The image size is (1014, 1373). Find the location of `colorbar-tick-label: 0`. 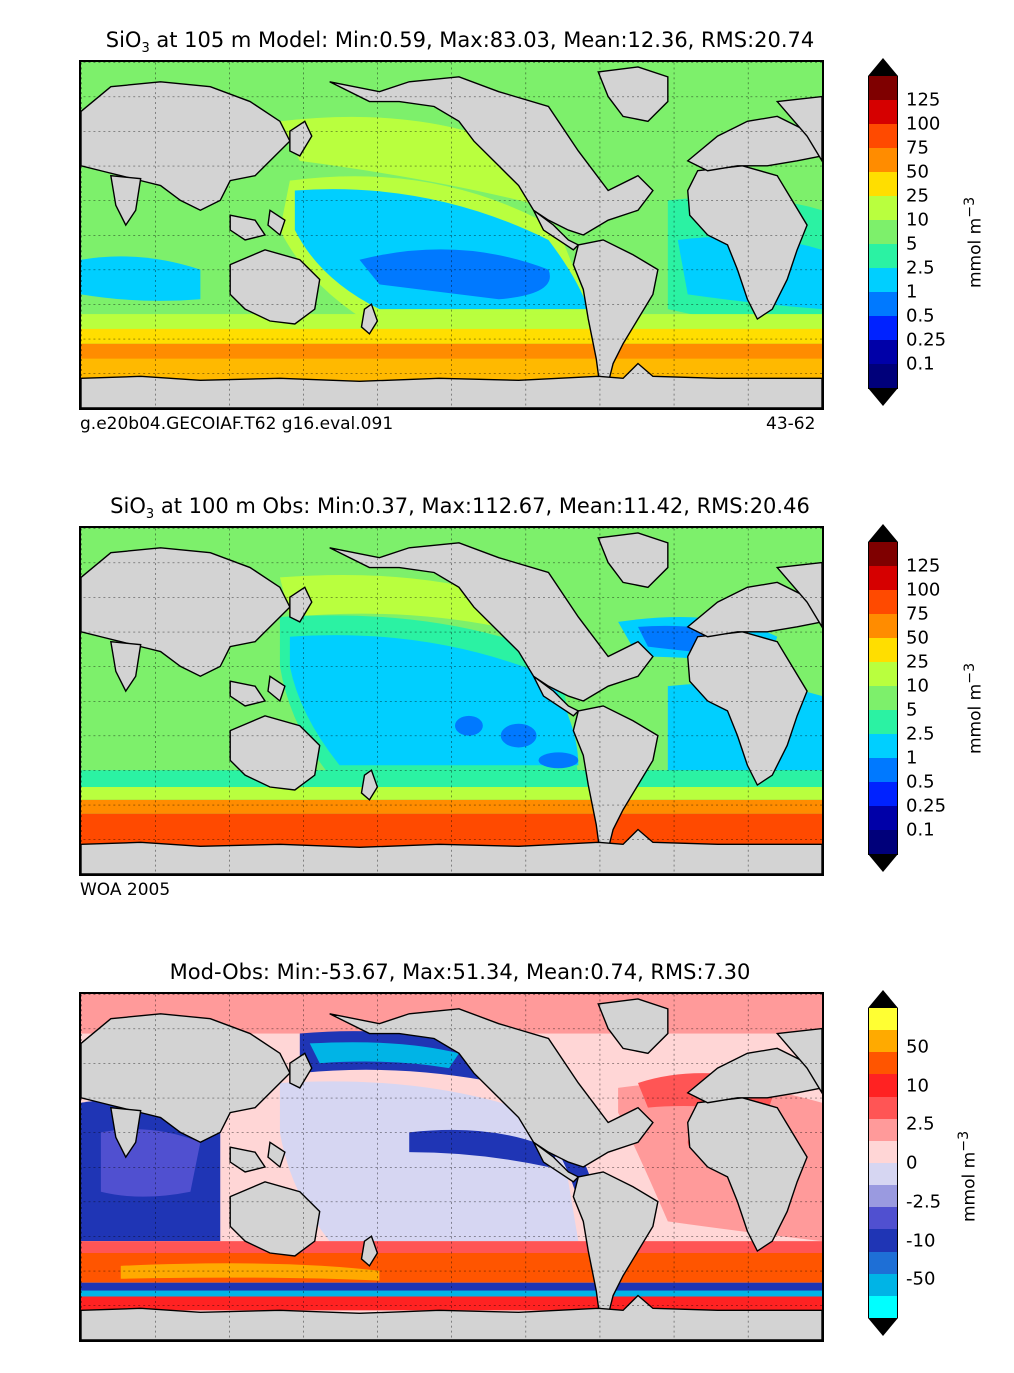

colorbar-tick-label: 0 is located at coordinates (912, 1163).